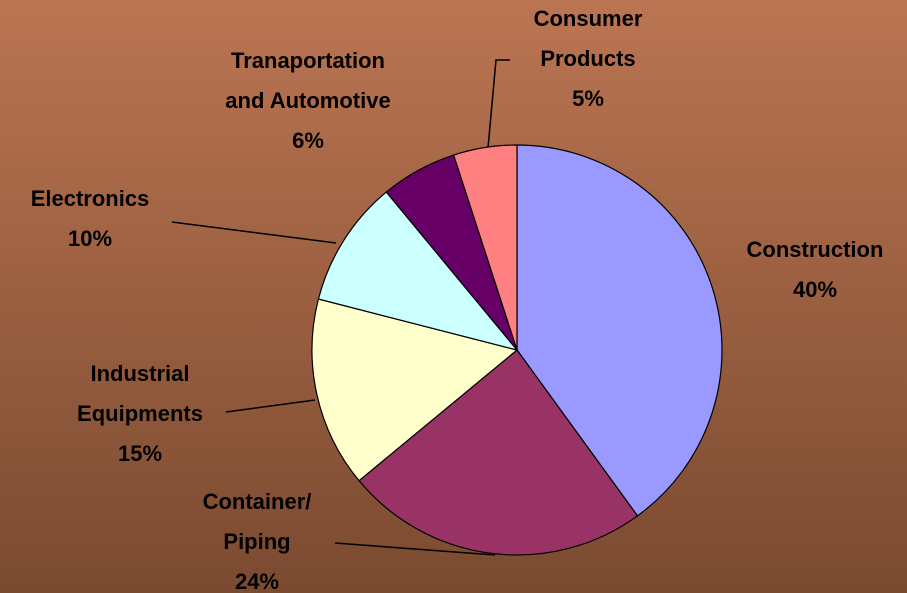 The width and height of the screenshot is (907, 593). Describe the element at coordinates (588, 98) in the screenshot. I see `value-label: 5%` at that location.